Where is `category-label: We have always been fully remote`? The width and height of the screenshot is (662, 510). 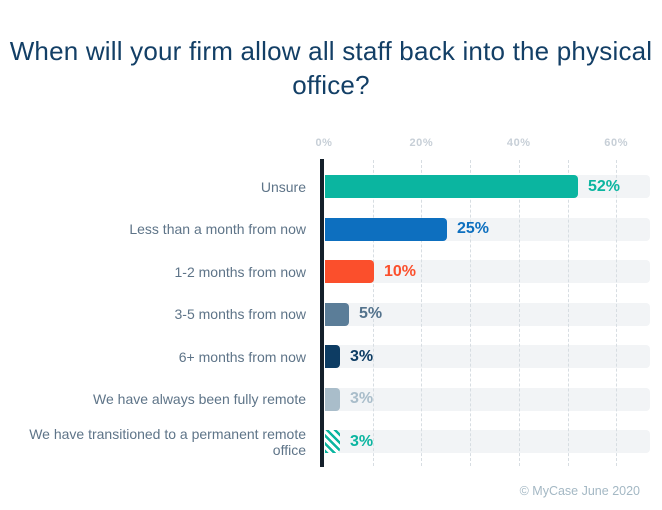
category-label: We have always been fully remote is located at coordinates (199, 399).